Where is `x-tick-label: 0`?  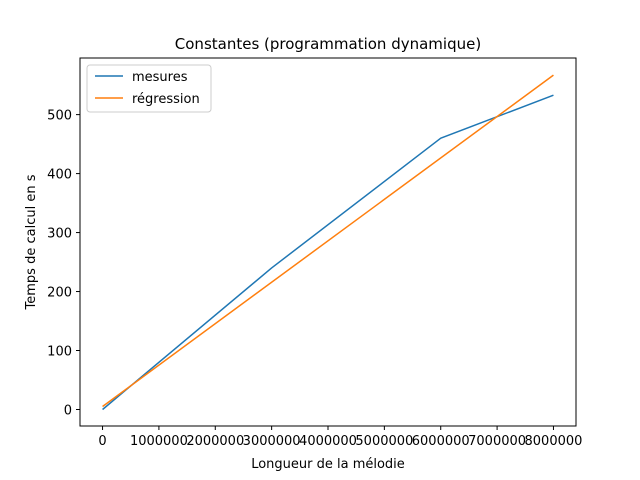
x-tick-label: 0 is located at coordinates (102, 441).